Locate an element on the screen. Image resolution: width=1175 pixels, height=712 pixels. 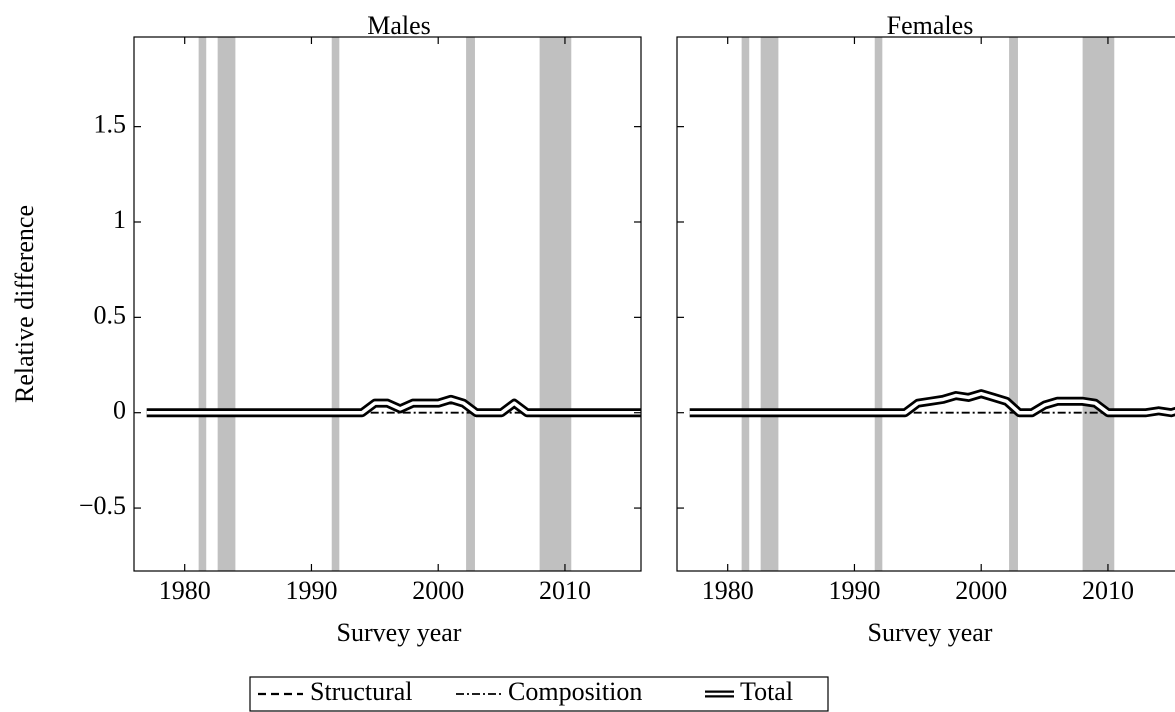
legend-label: Total is located at coordinates (766, 691).